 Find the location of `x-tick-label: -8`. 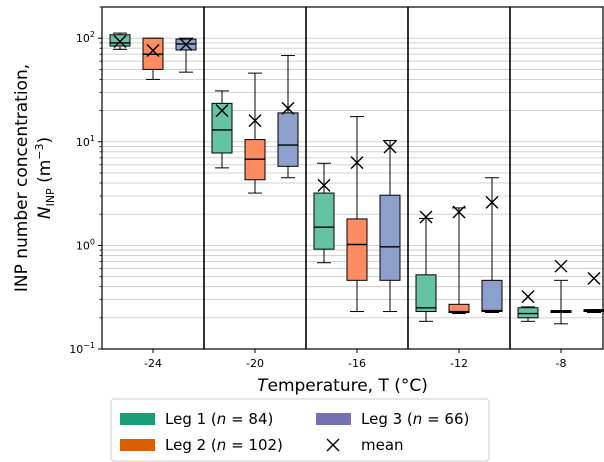

x-tick-label: -8 is located at coordinates (561, 363).